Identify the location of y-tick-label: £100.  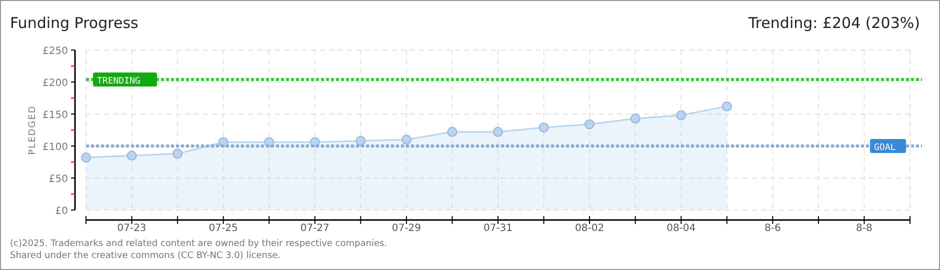
(55, 147).